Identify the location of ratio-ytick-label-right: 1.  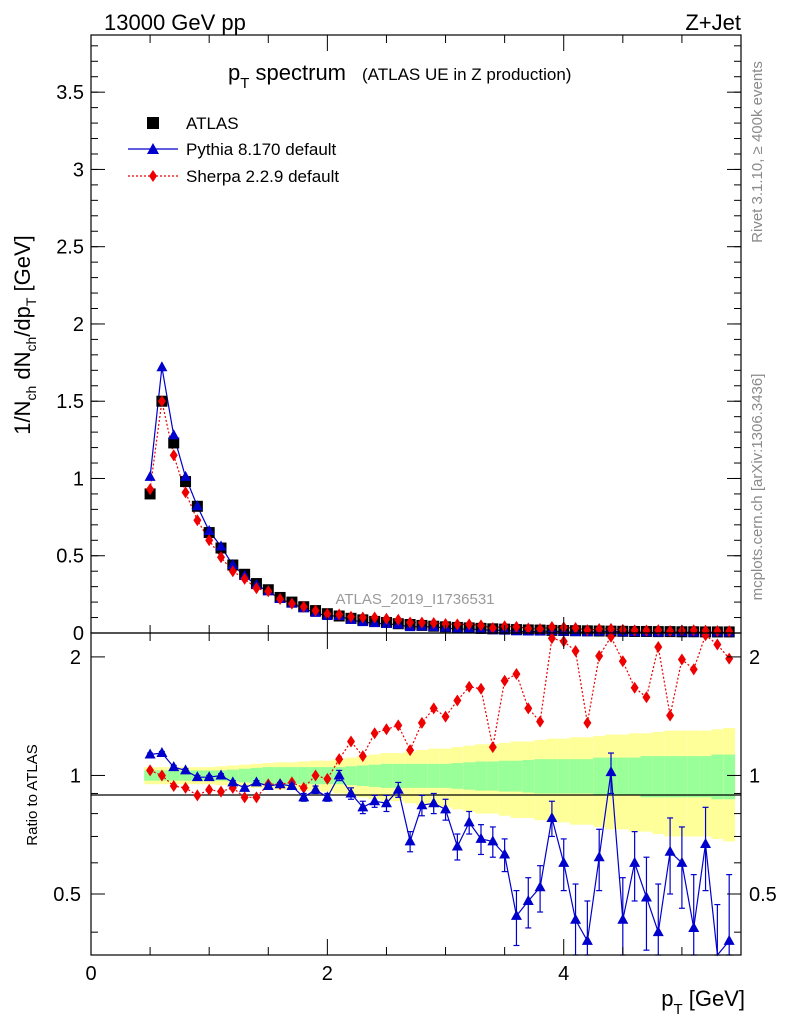
(754, 776).